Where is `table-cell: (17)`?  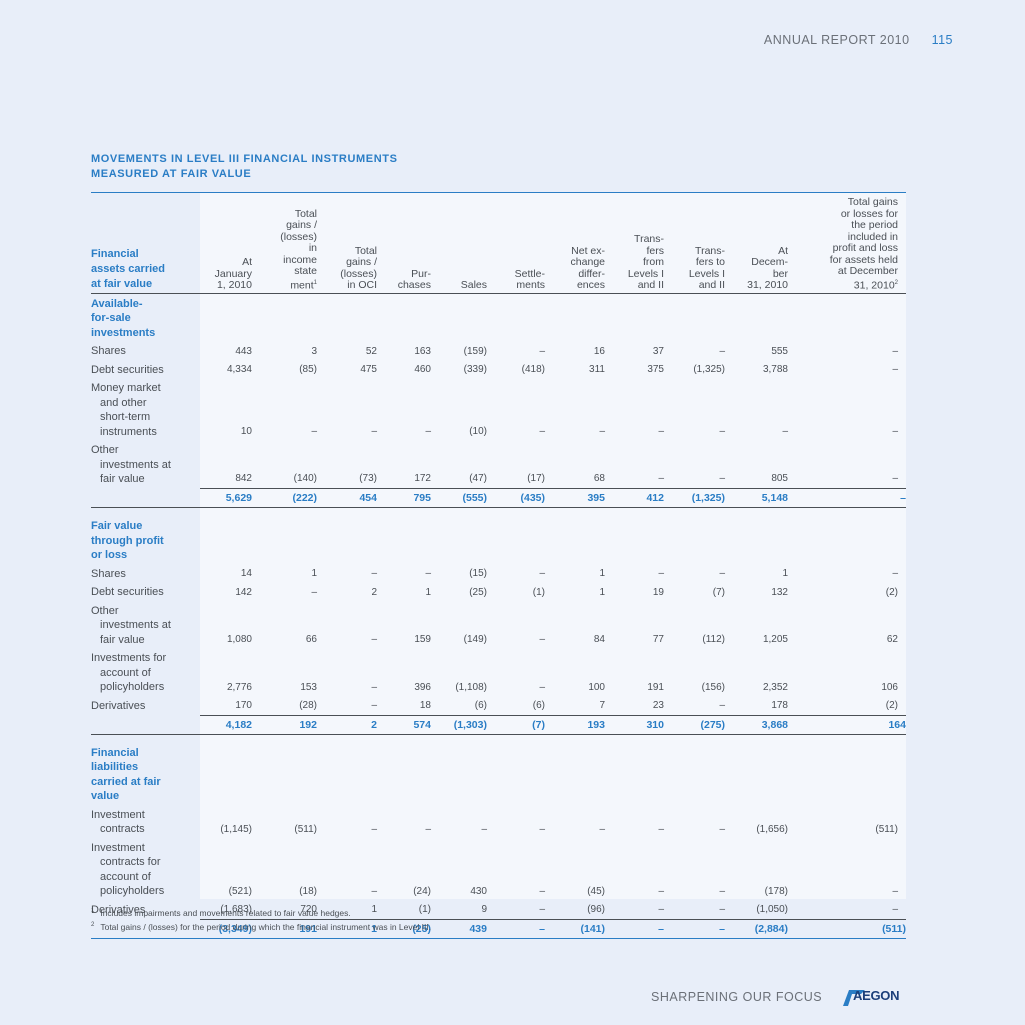
table-cell: (17) is located at coordinates (536, 478).